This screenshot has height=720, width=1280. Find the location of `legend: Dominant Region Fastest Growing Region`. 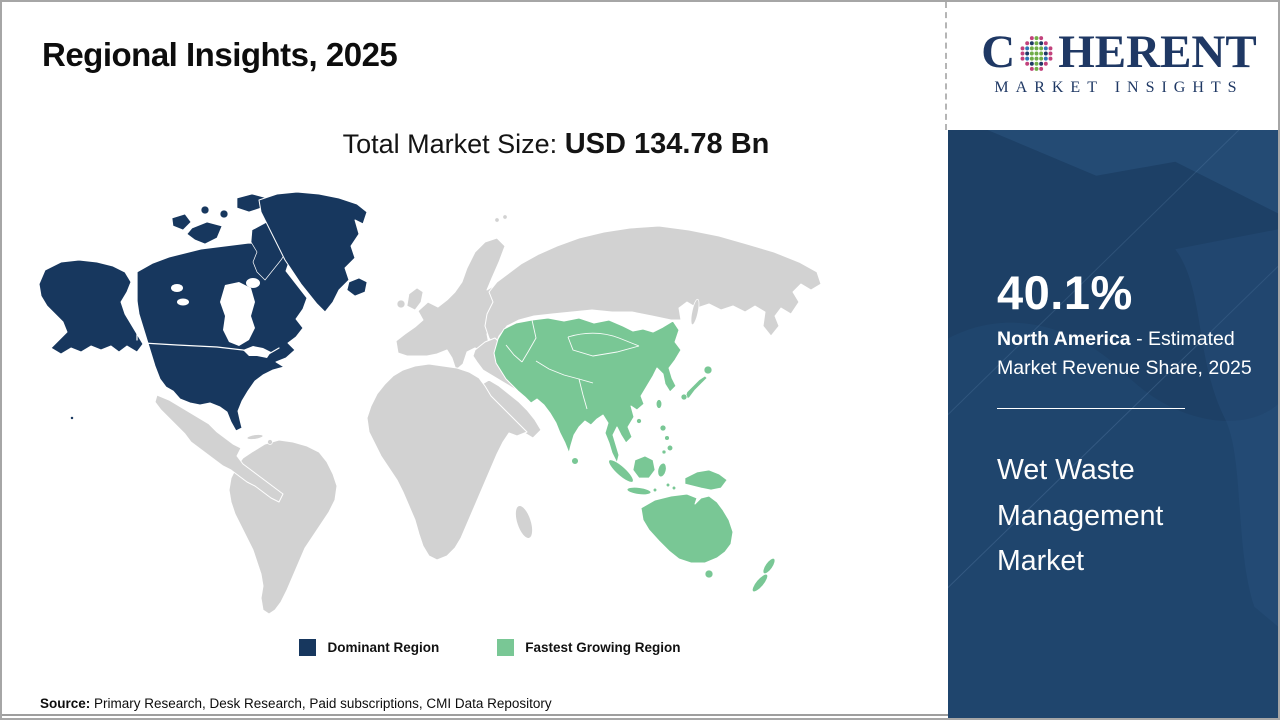

legend: Dominant Region Fastest Growing Region is located at coordinates (490, 647).